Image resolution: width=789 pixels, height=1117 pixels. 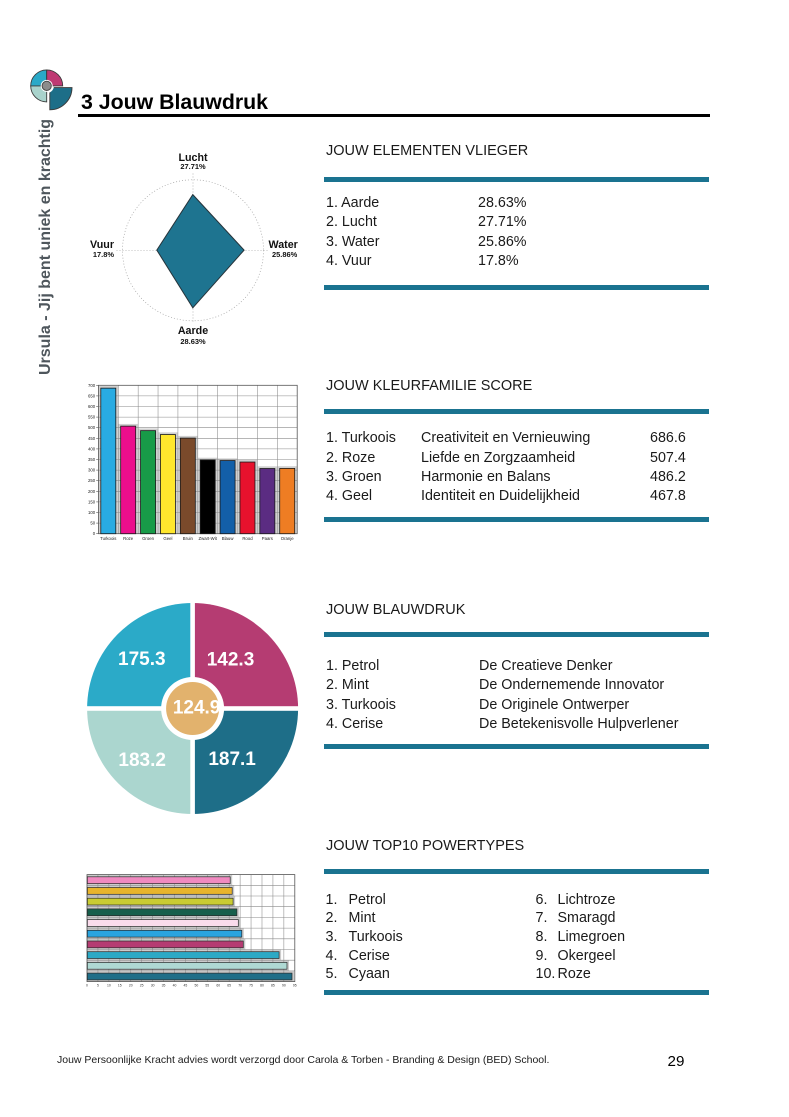 What do you see at coordinates (229, 986) in the screenshot?
I see `svg-text: 65` at bounding box center [229, 986].